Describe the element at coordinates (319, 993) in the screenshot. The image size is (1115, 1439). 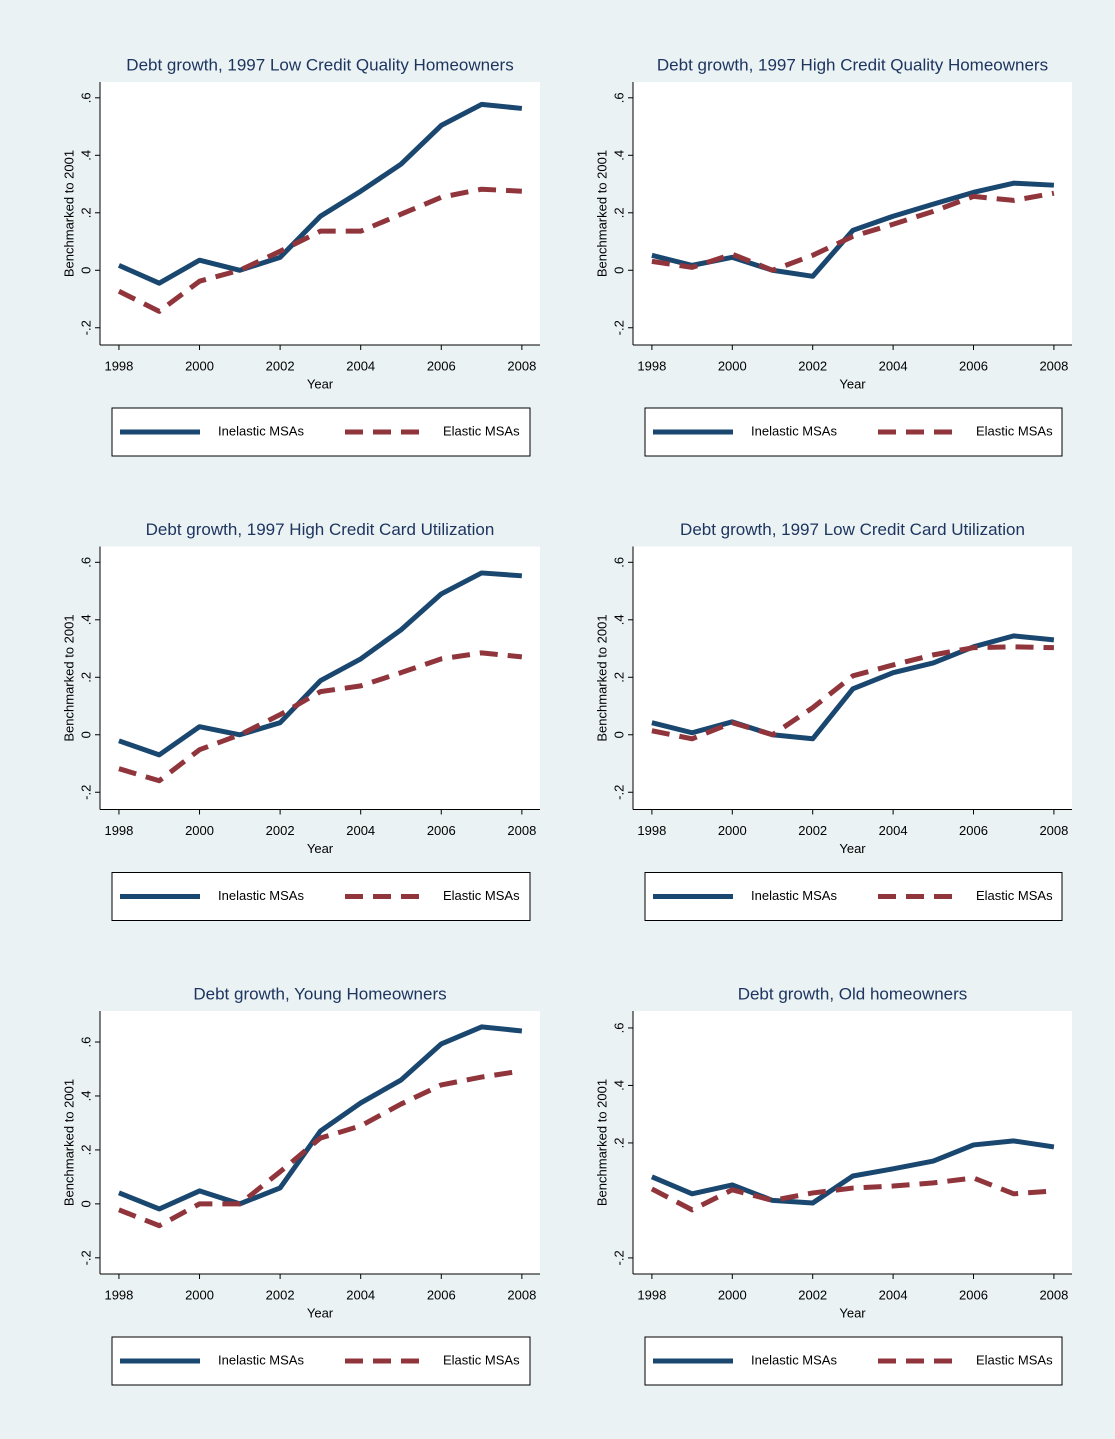
I see `chart-title: Debt growth, Young Homeowners` at that location.